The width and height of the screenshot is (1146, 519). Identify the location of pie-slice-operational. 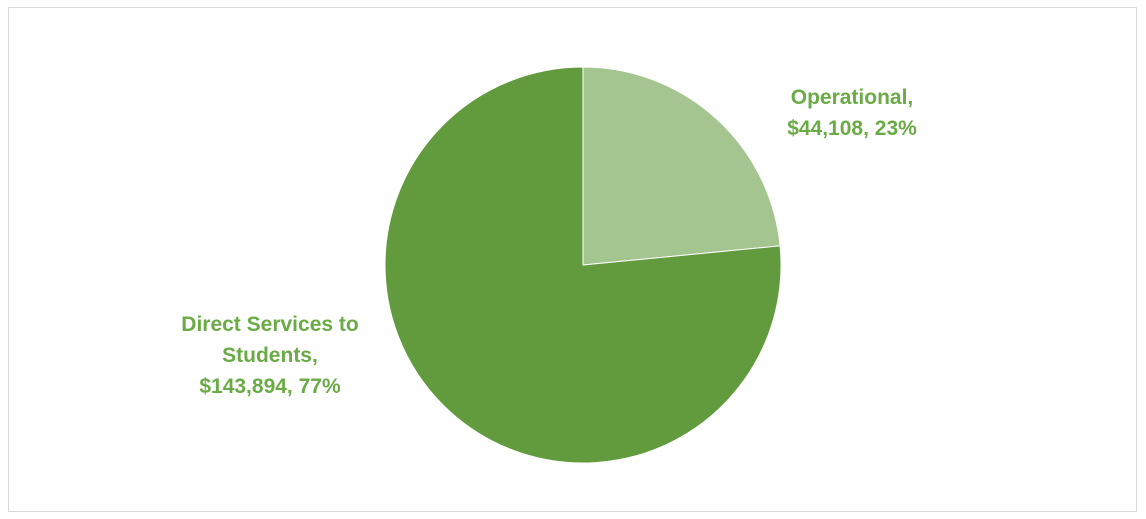
(681, 166).